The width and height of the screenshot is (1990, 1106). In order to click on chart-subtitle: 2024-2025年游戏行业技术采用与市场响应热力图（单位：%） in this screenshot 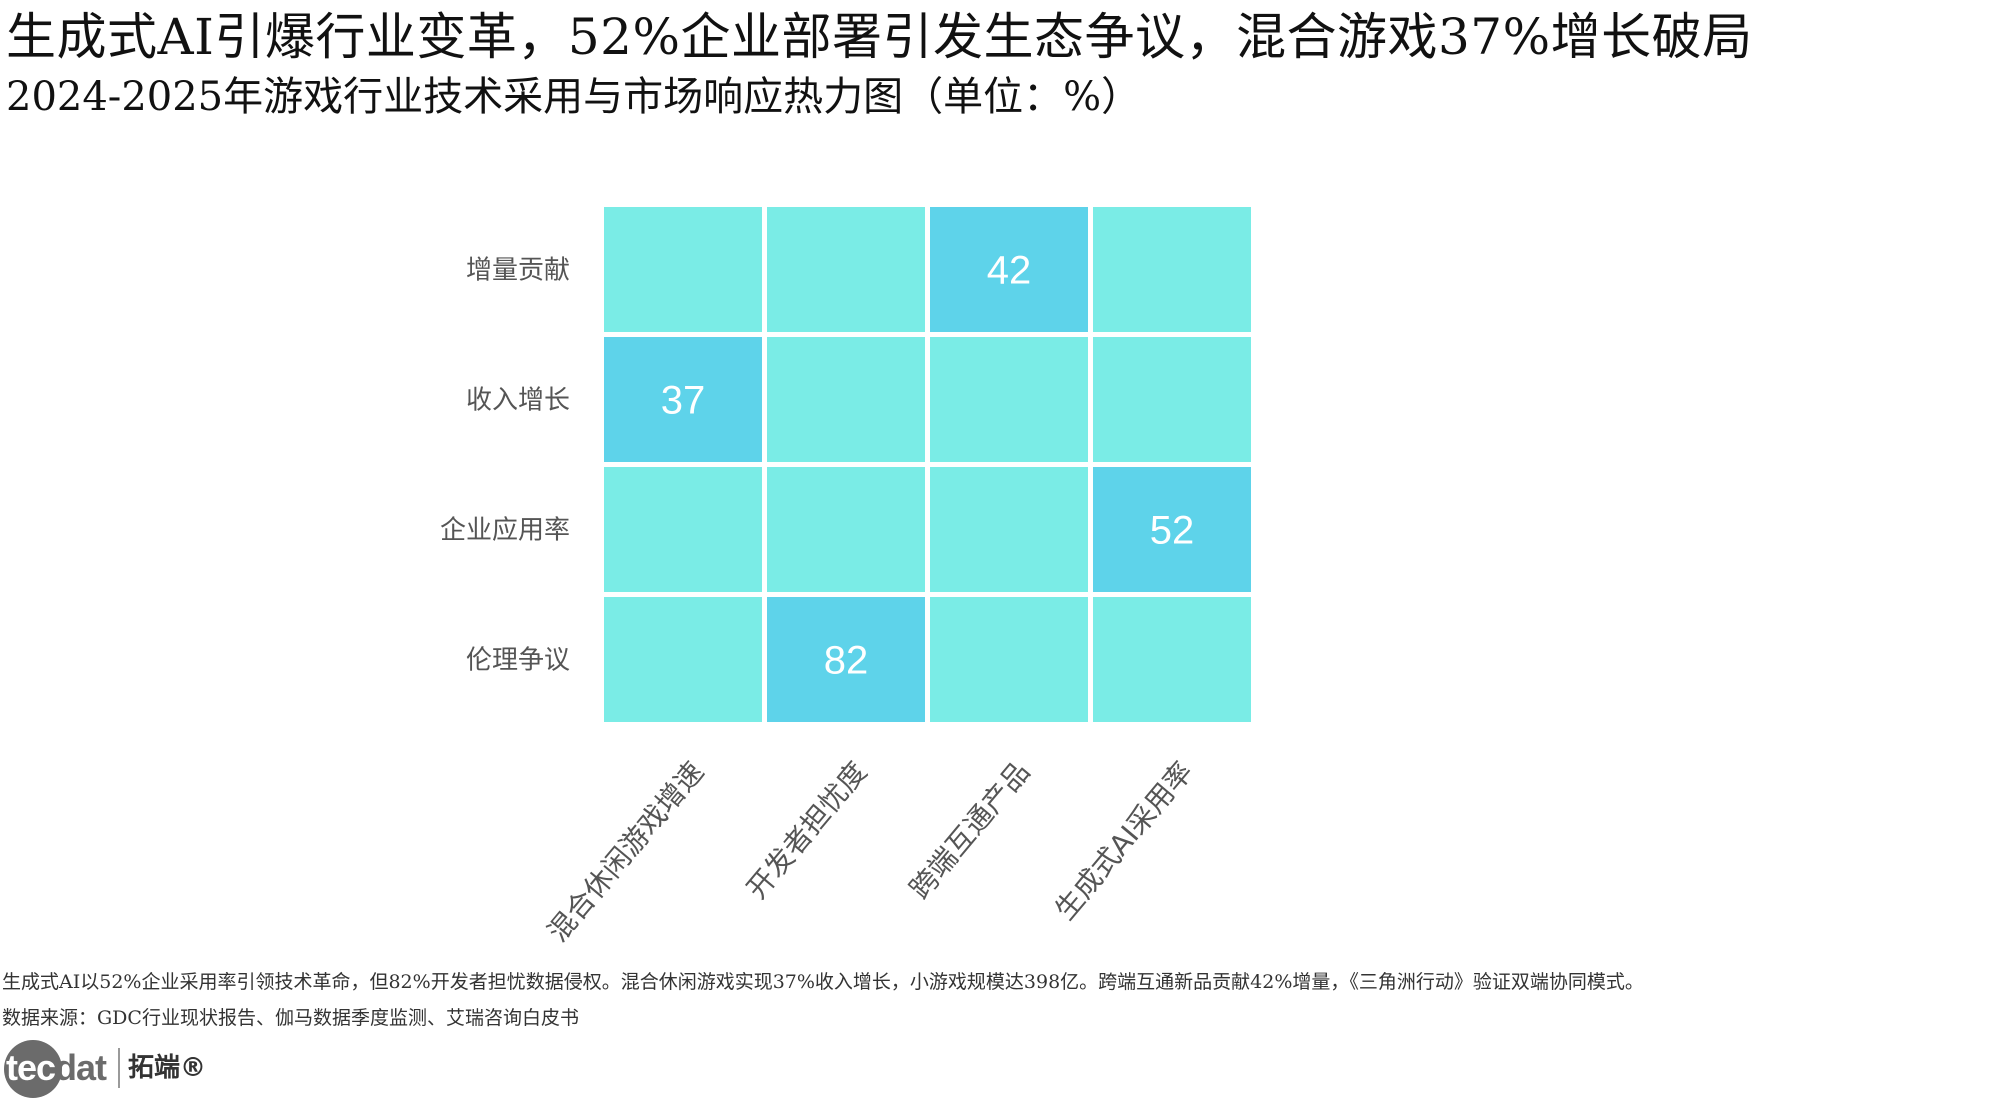, I will do `click(574, 97)`.